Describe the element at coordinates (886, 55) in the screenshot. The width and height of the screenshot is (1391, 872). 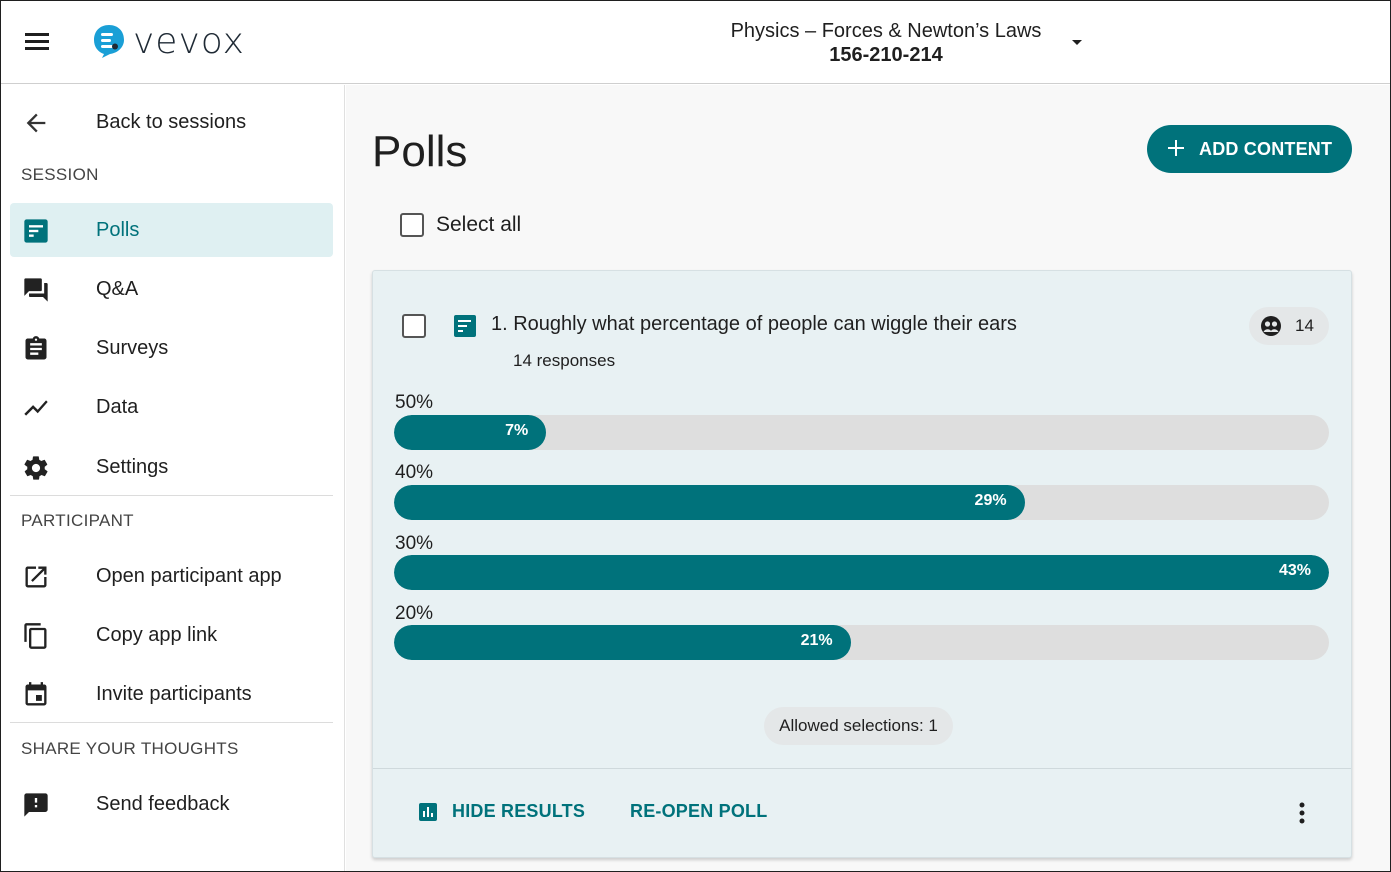
I see `session-code: 156-210-214` at that location.